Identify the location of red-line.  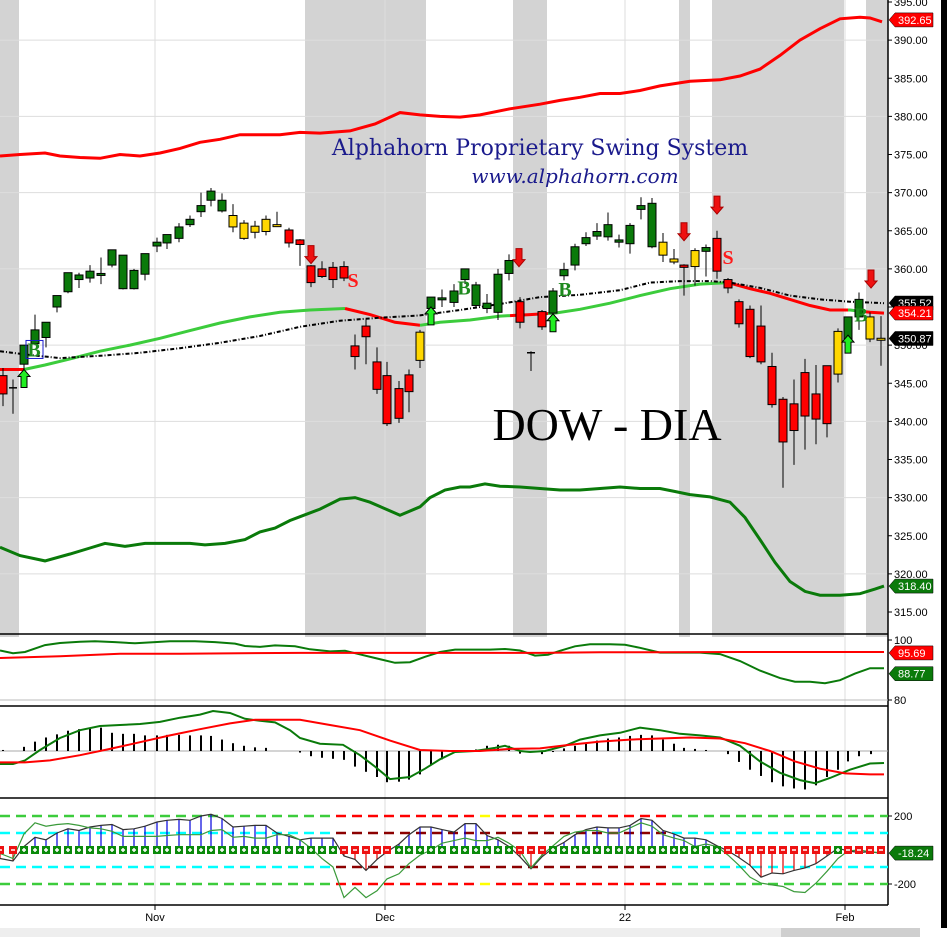
(442, 655).